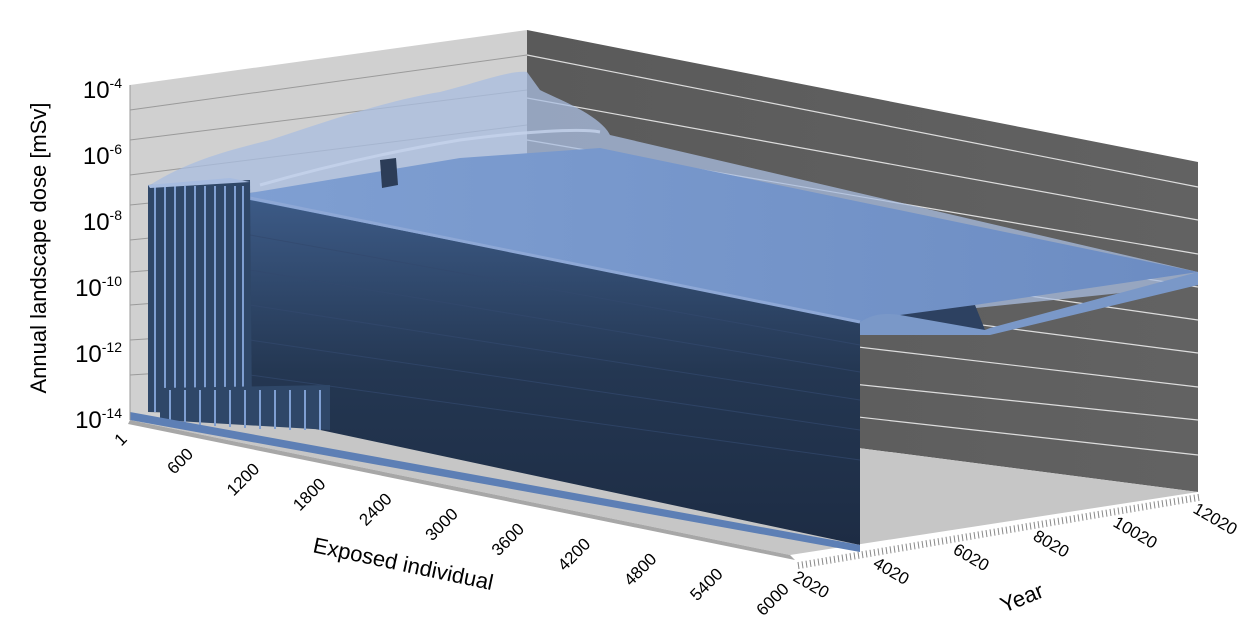 This screenshot has width=1247, height=633. What do you see at coordinates (430, 157) in the screenshot?
I see `surface-ridge-highlight` at bounding box center [430, 157].